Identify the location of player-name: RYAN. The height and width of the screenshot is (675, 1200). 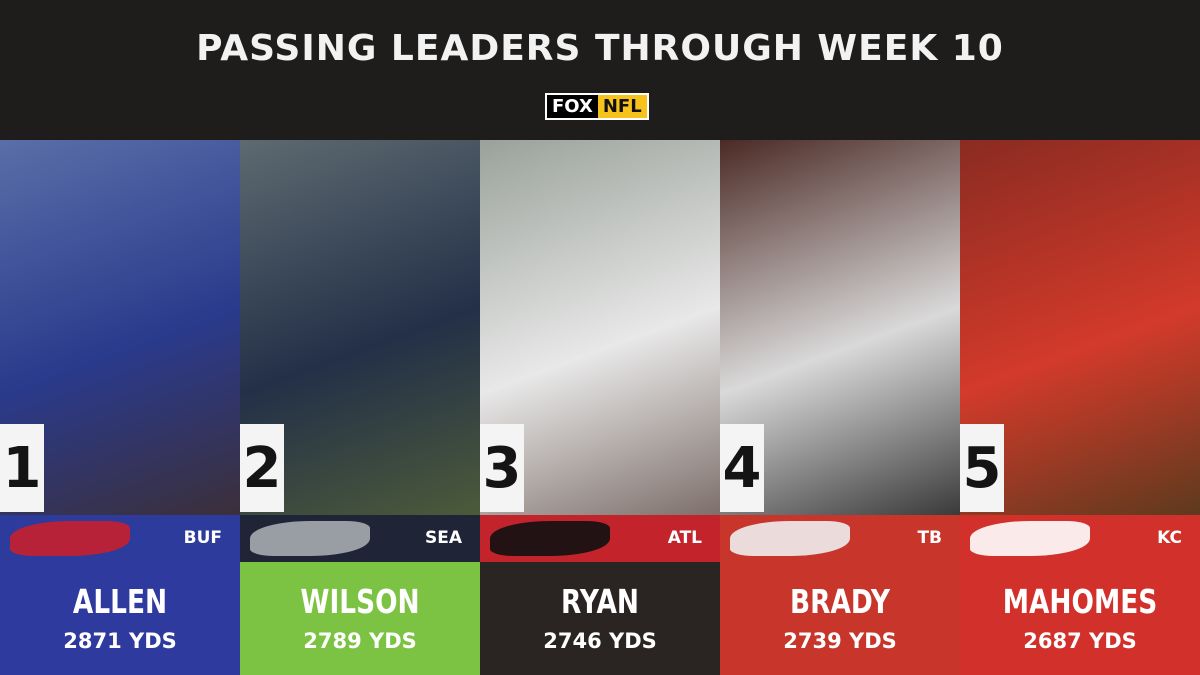
(599, 601).